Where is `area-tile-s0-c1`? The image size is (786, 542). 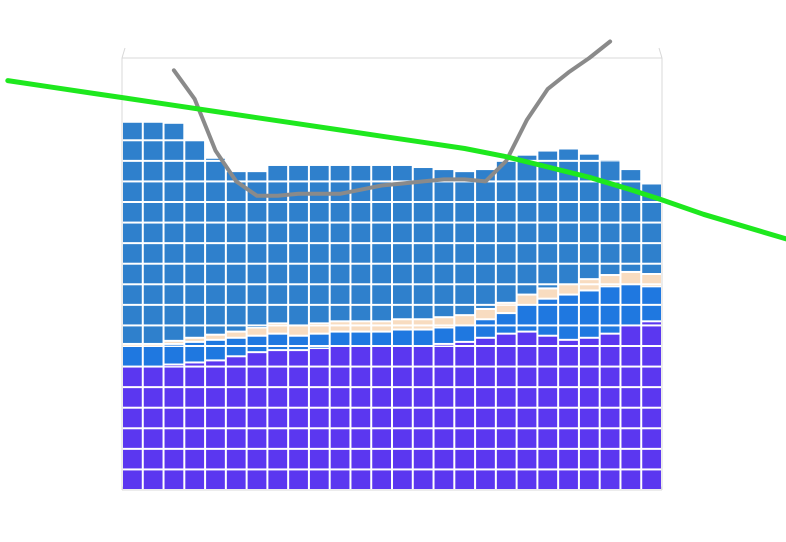
area-tile-s0-c1 is located at coordinates (153, 459).